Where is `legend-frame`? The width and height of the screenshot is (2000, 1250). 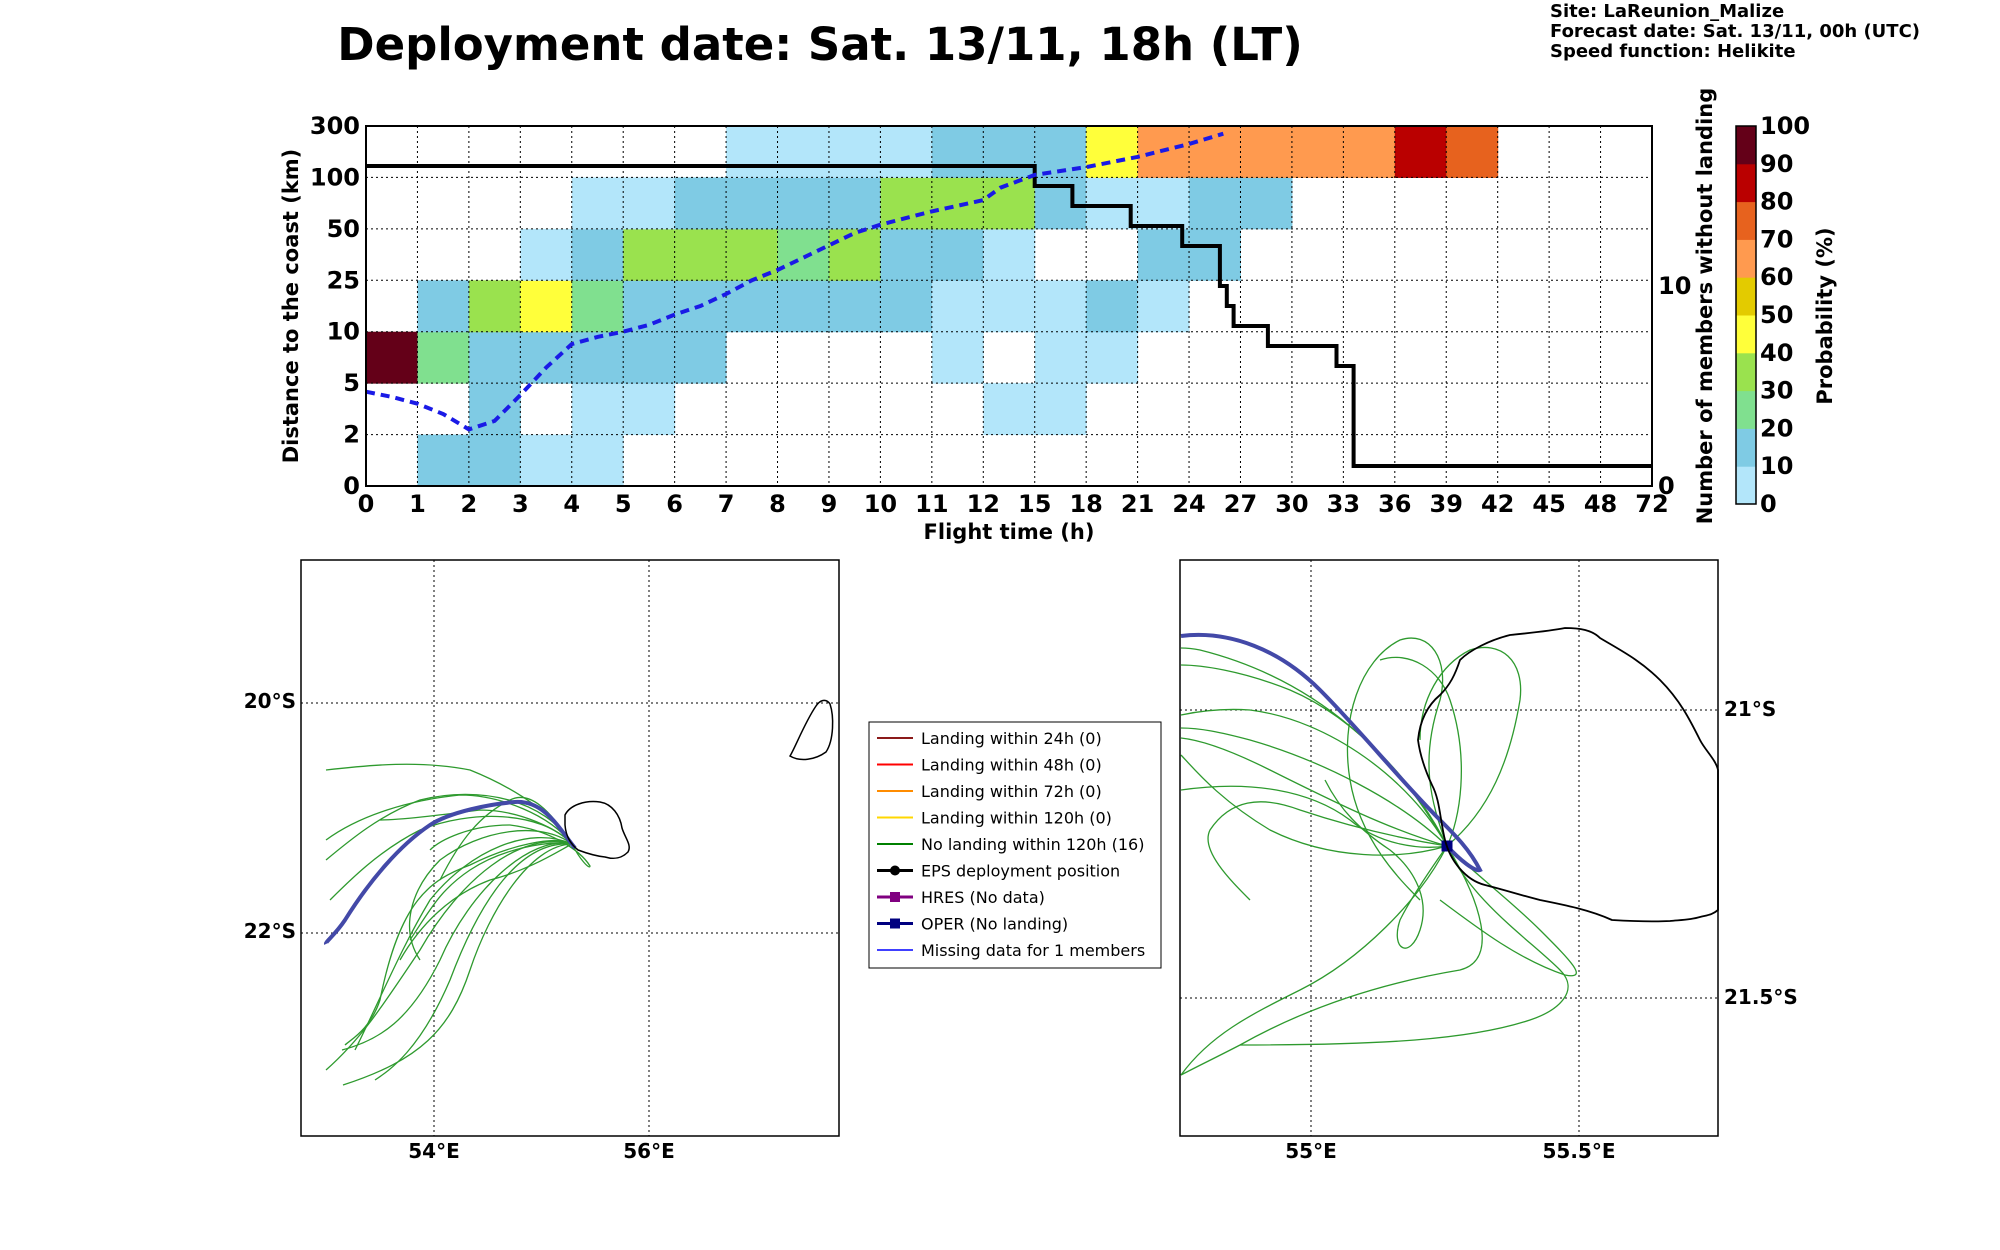
legend-frame is located at coordinates (1015, 845).